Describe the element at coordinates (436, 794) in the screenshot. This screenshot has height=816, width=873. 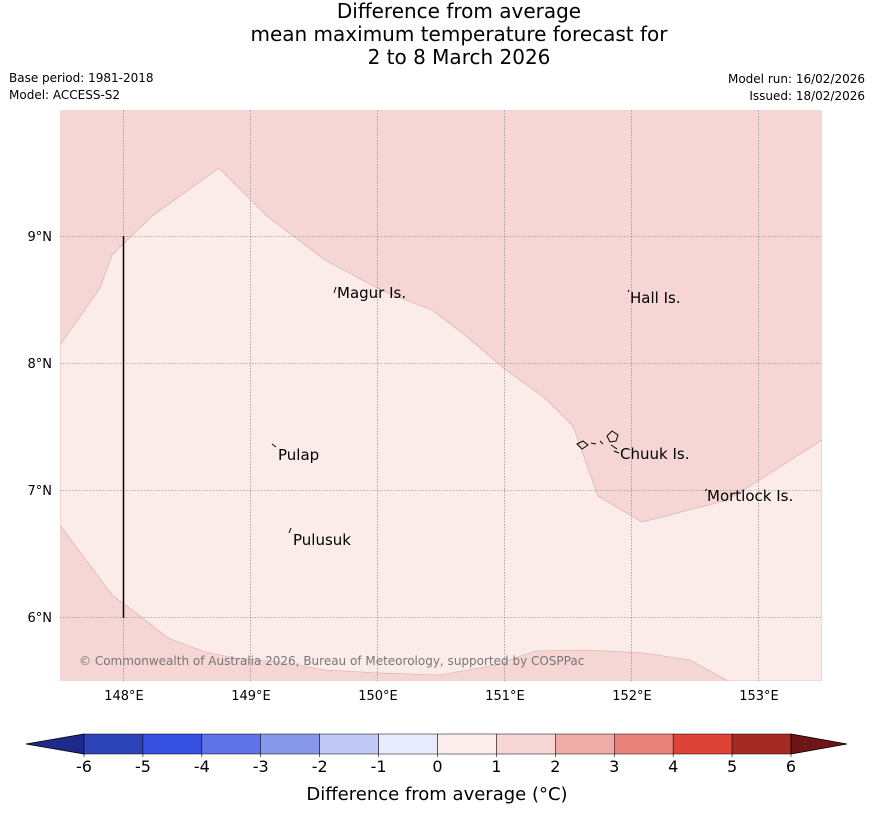
I see `colorbar-title: Difference from average (°C)` at that location.